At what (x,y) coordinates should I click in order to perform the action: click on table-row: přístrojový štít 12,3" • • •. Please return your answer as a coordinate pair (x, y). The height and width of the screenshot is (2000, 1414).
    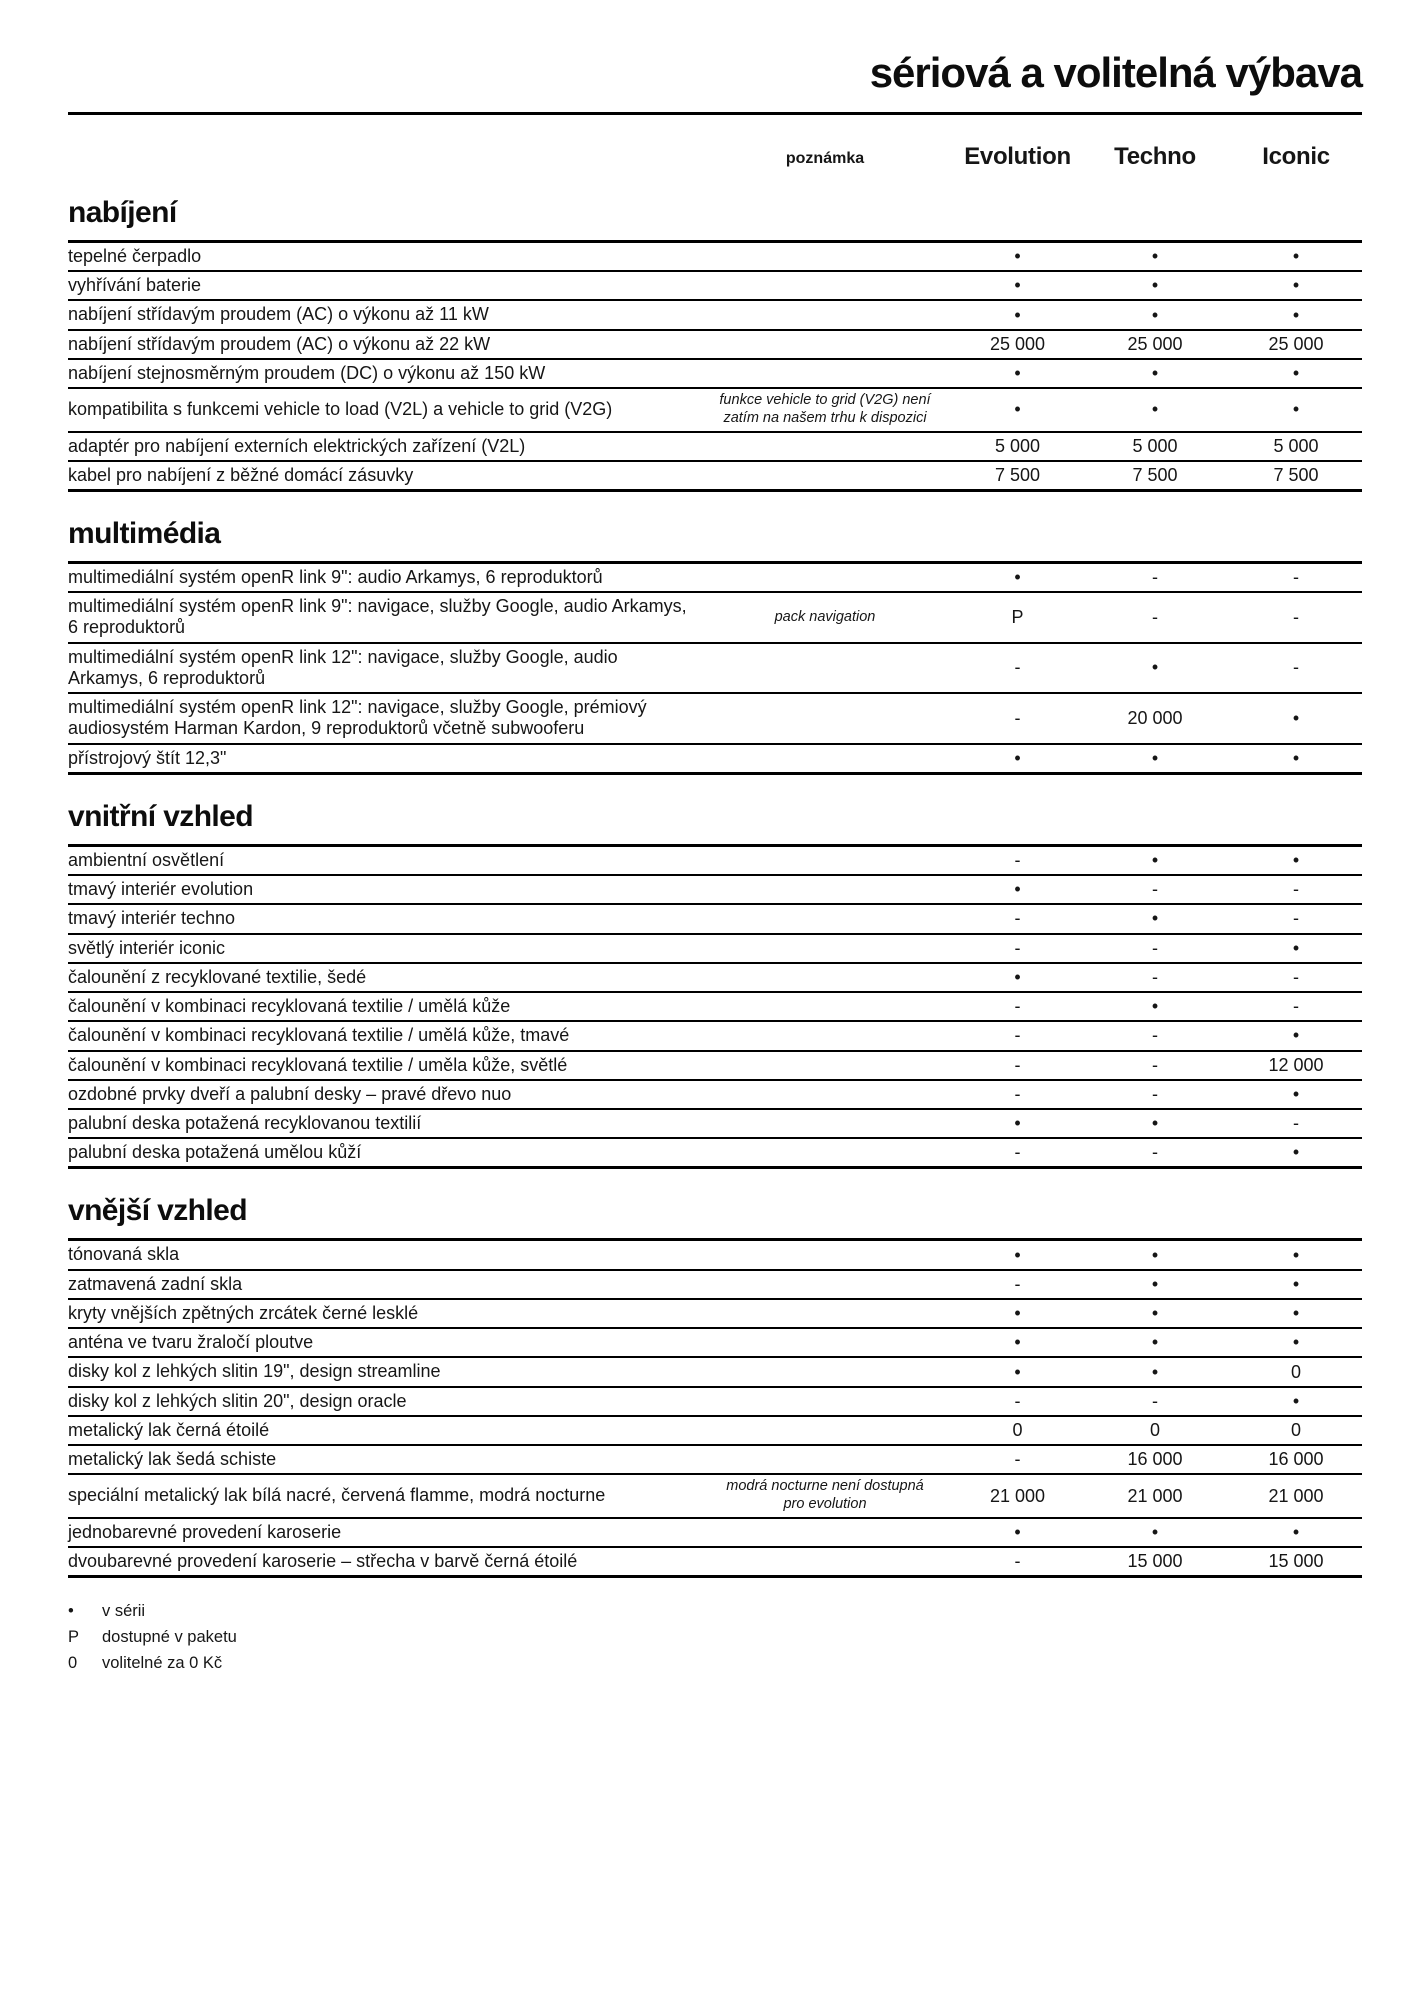
    Looking at the image, I should click on (715, 760).